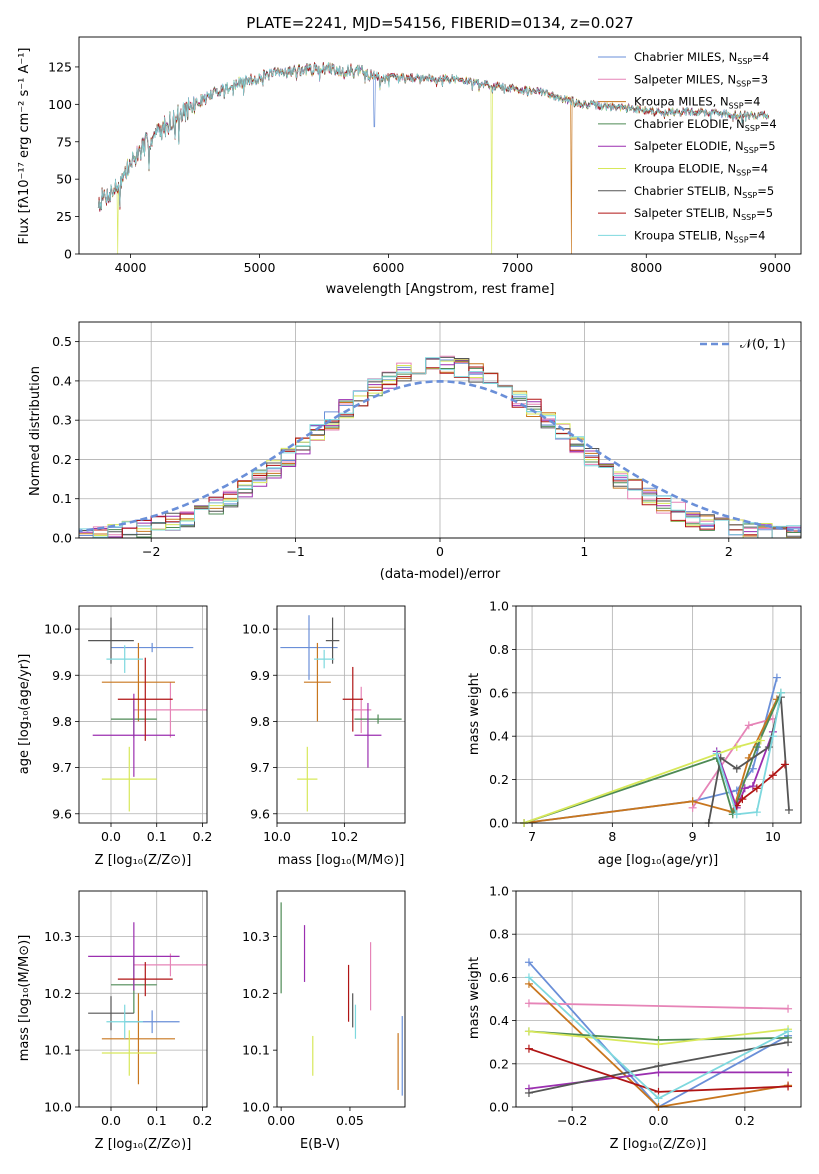 This screenshot has width=819, height=1174. I want to click on mass-vs-Z-ytick-label: 10.0, so click(58, 1107).